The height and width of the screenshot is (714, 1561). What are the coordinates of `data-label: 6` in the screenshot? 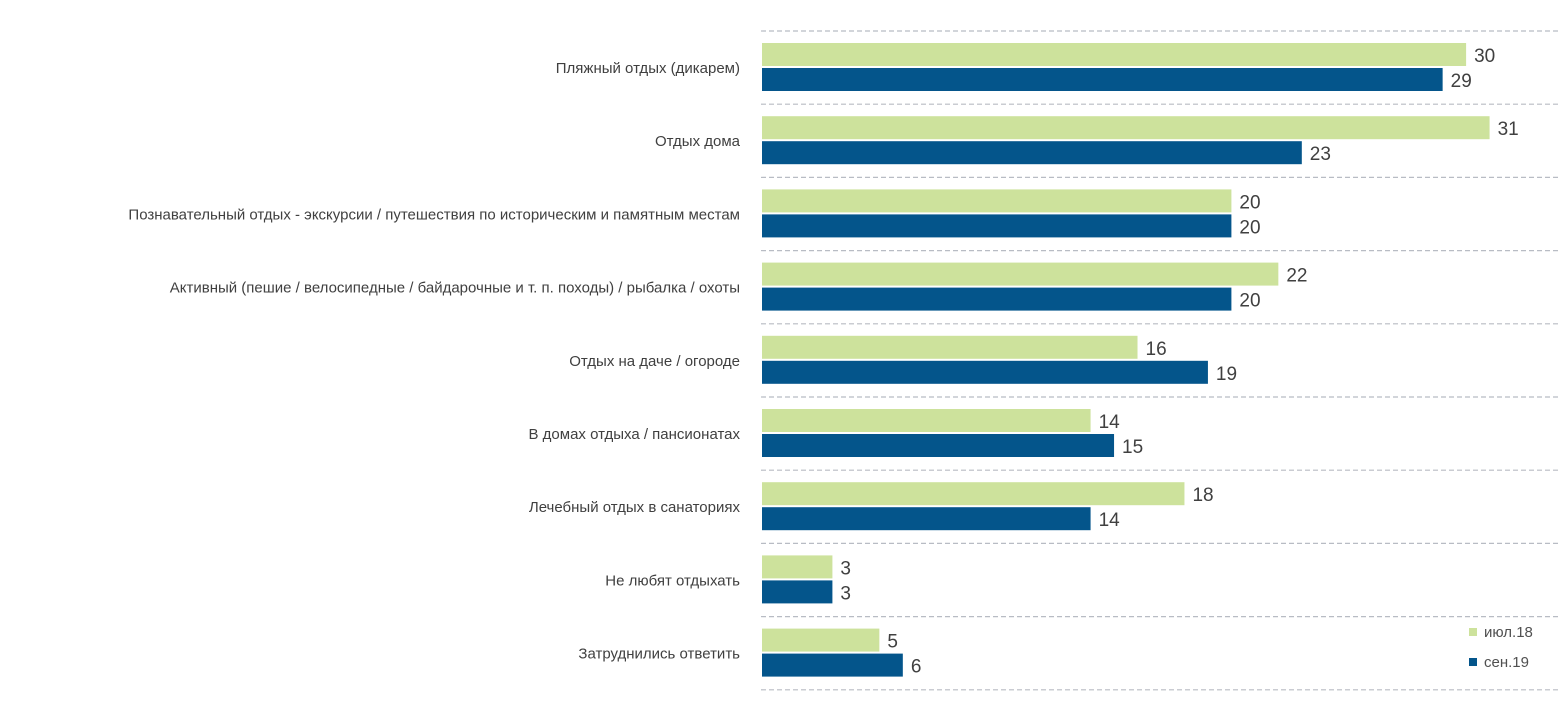 It's located at (916, 667).